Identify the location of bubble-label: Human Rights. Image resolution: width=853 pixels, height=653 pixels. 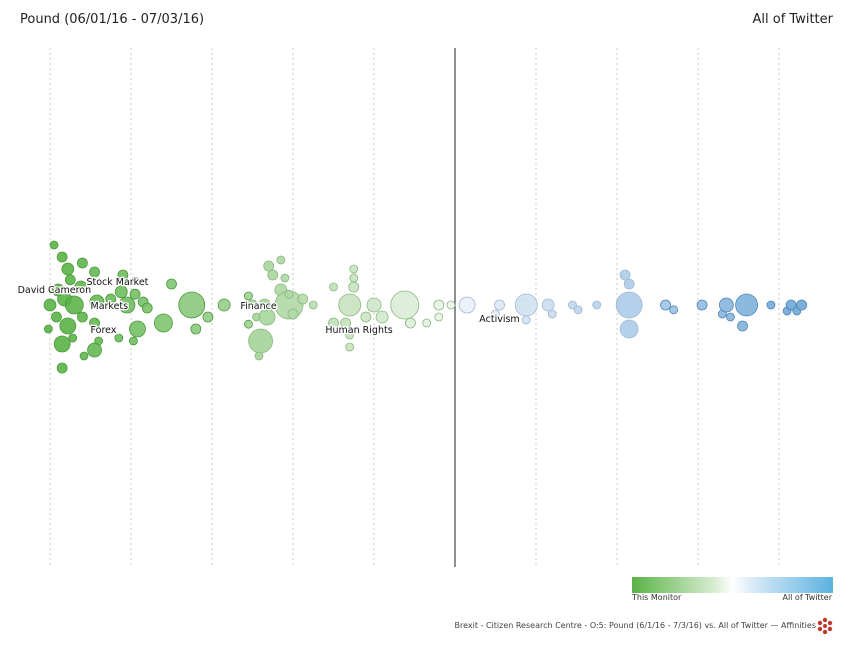
(358, 330).